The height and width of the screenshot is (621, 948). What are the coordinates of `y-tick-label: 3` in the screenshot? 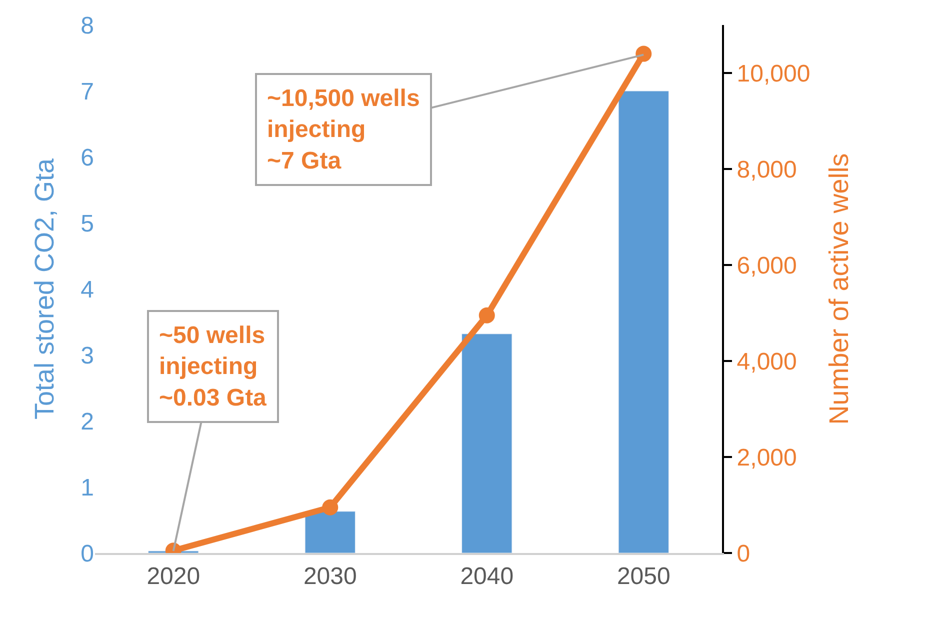 It's located at (87, 356).